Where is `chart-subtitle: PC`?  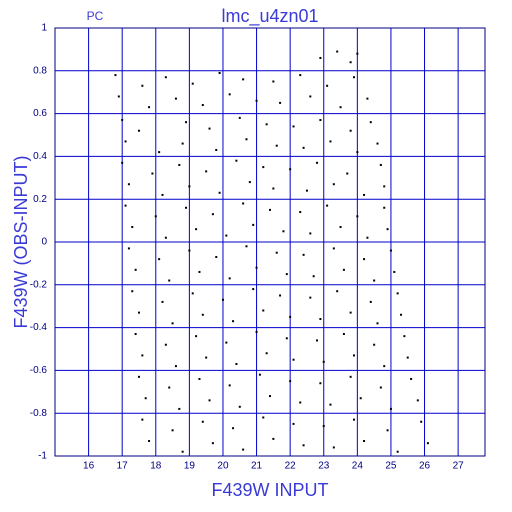 chart-subtitle: PC is located at coordinates (95, 16).